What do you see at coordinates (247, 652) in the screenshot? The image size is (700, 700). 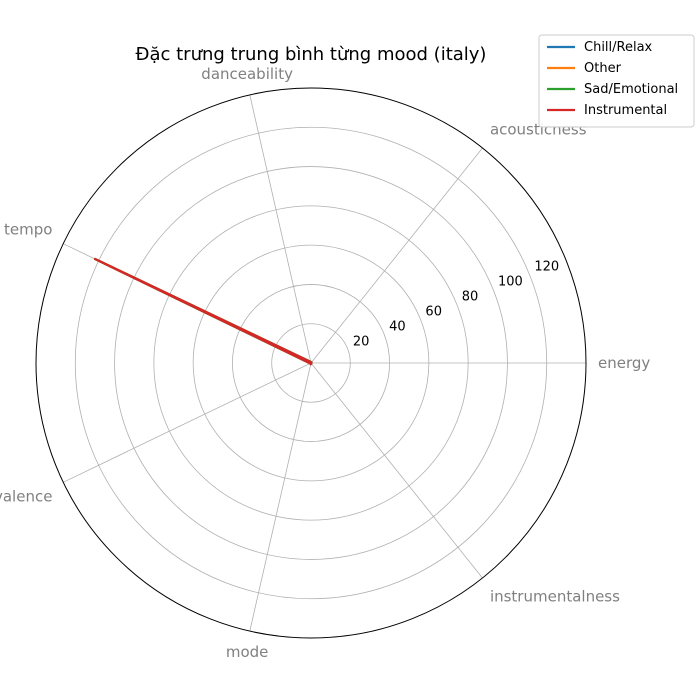 I see `axis-label-mode: mode` at bounding box center [247, 652].